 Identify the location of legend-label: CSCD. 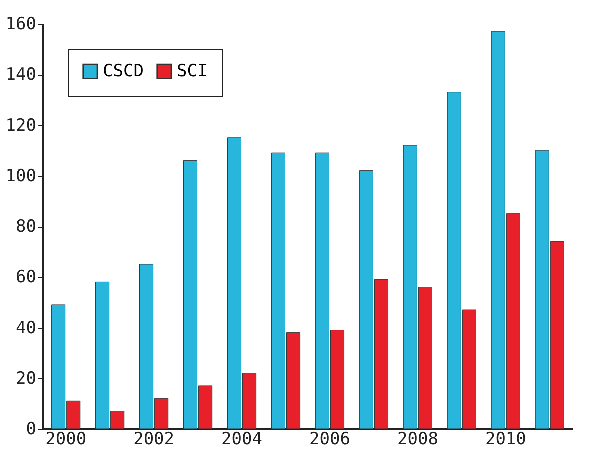
(123, 72).